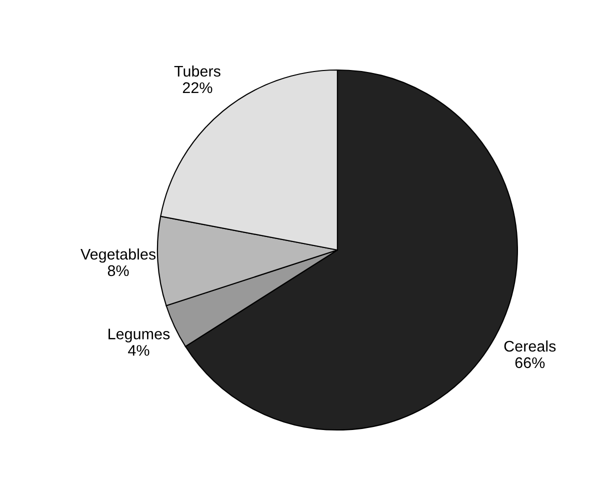  What do you see at coordinates (197, 88) in the screenshot?
I see `data-label: 22%` at bounding box center [197, 88].